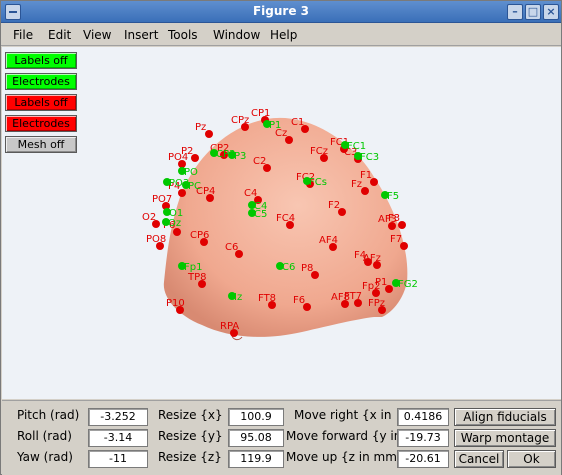  What do you see at coordinates (505, 417) in the screenshot?
I see `align-fiducials-button: Align fiducials` at bounding box center [505, 417].